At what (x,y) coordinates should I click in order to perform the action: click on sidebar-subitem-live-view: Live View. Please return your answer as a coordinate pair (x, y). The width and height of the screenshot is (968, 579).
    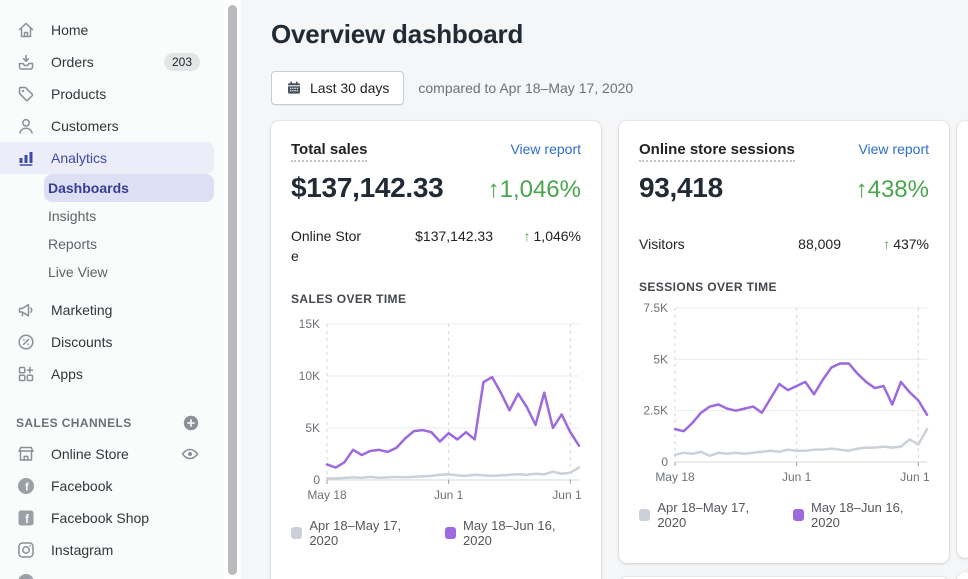
    Looking at the image, I should click on (107, 272).